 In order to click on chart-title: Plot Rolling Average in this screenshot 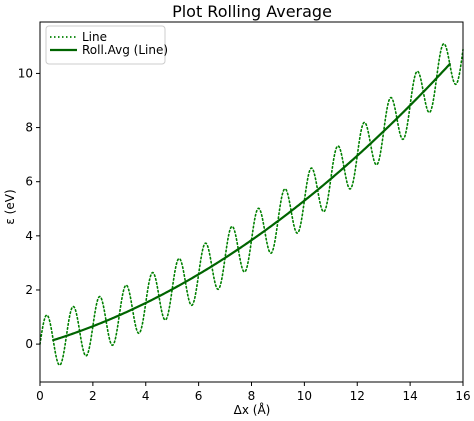, I will do `click(252, 11)`.